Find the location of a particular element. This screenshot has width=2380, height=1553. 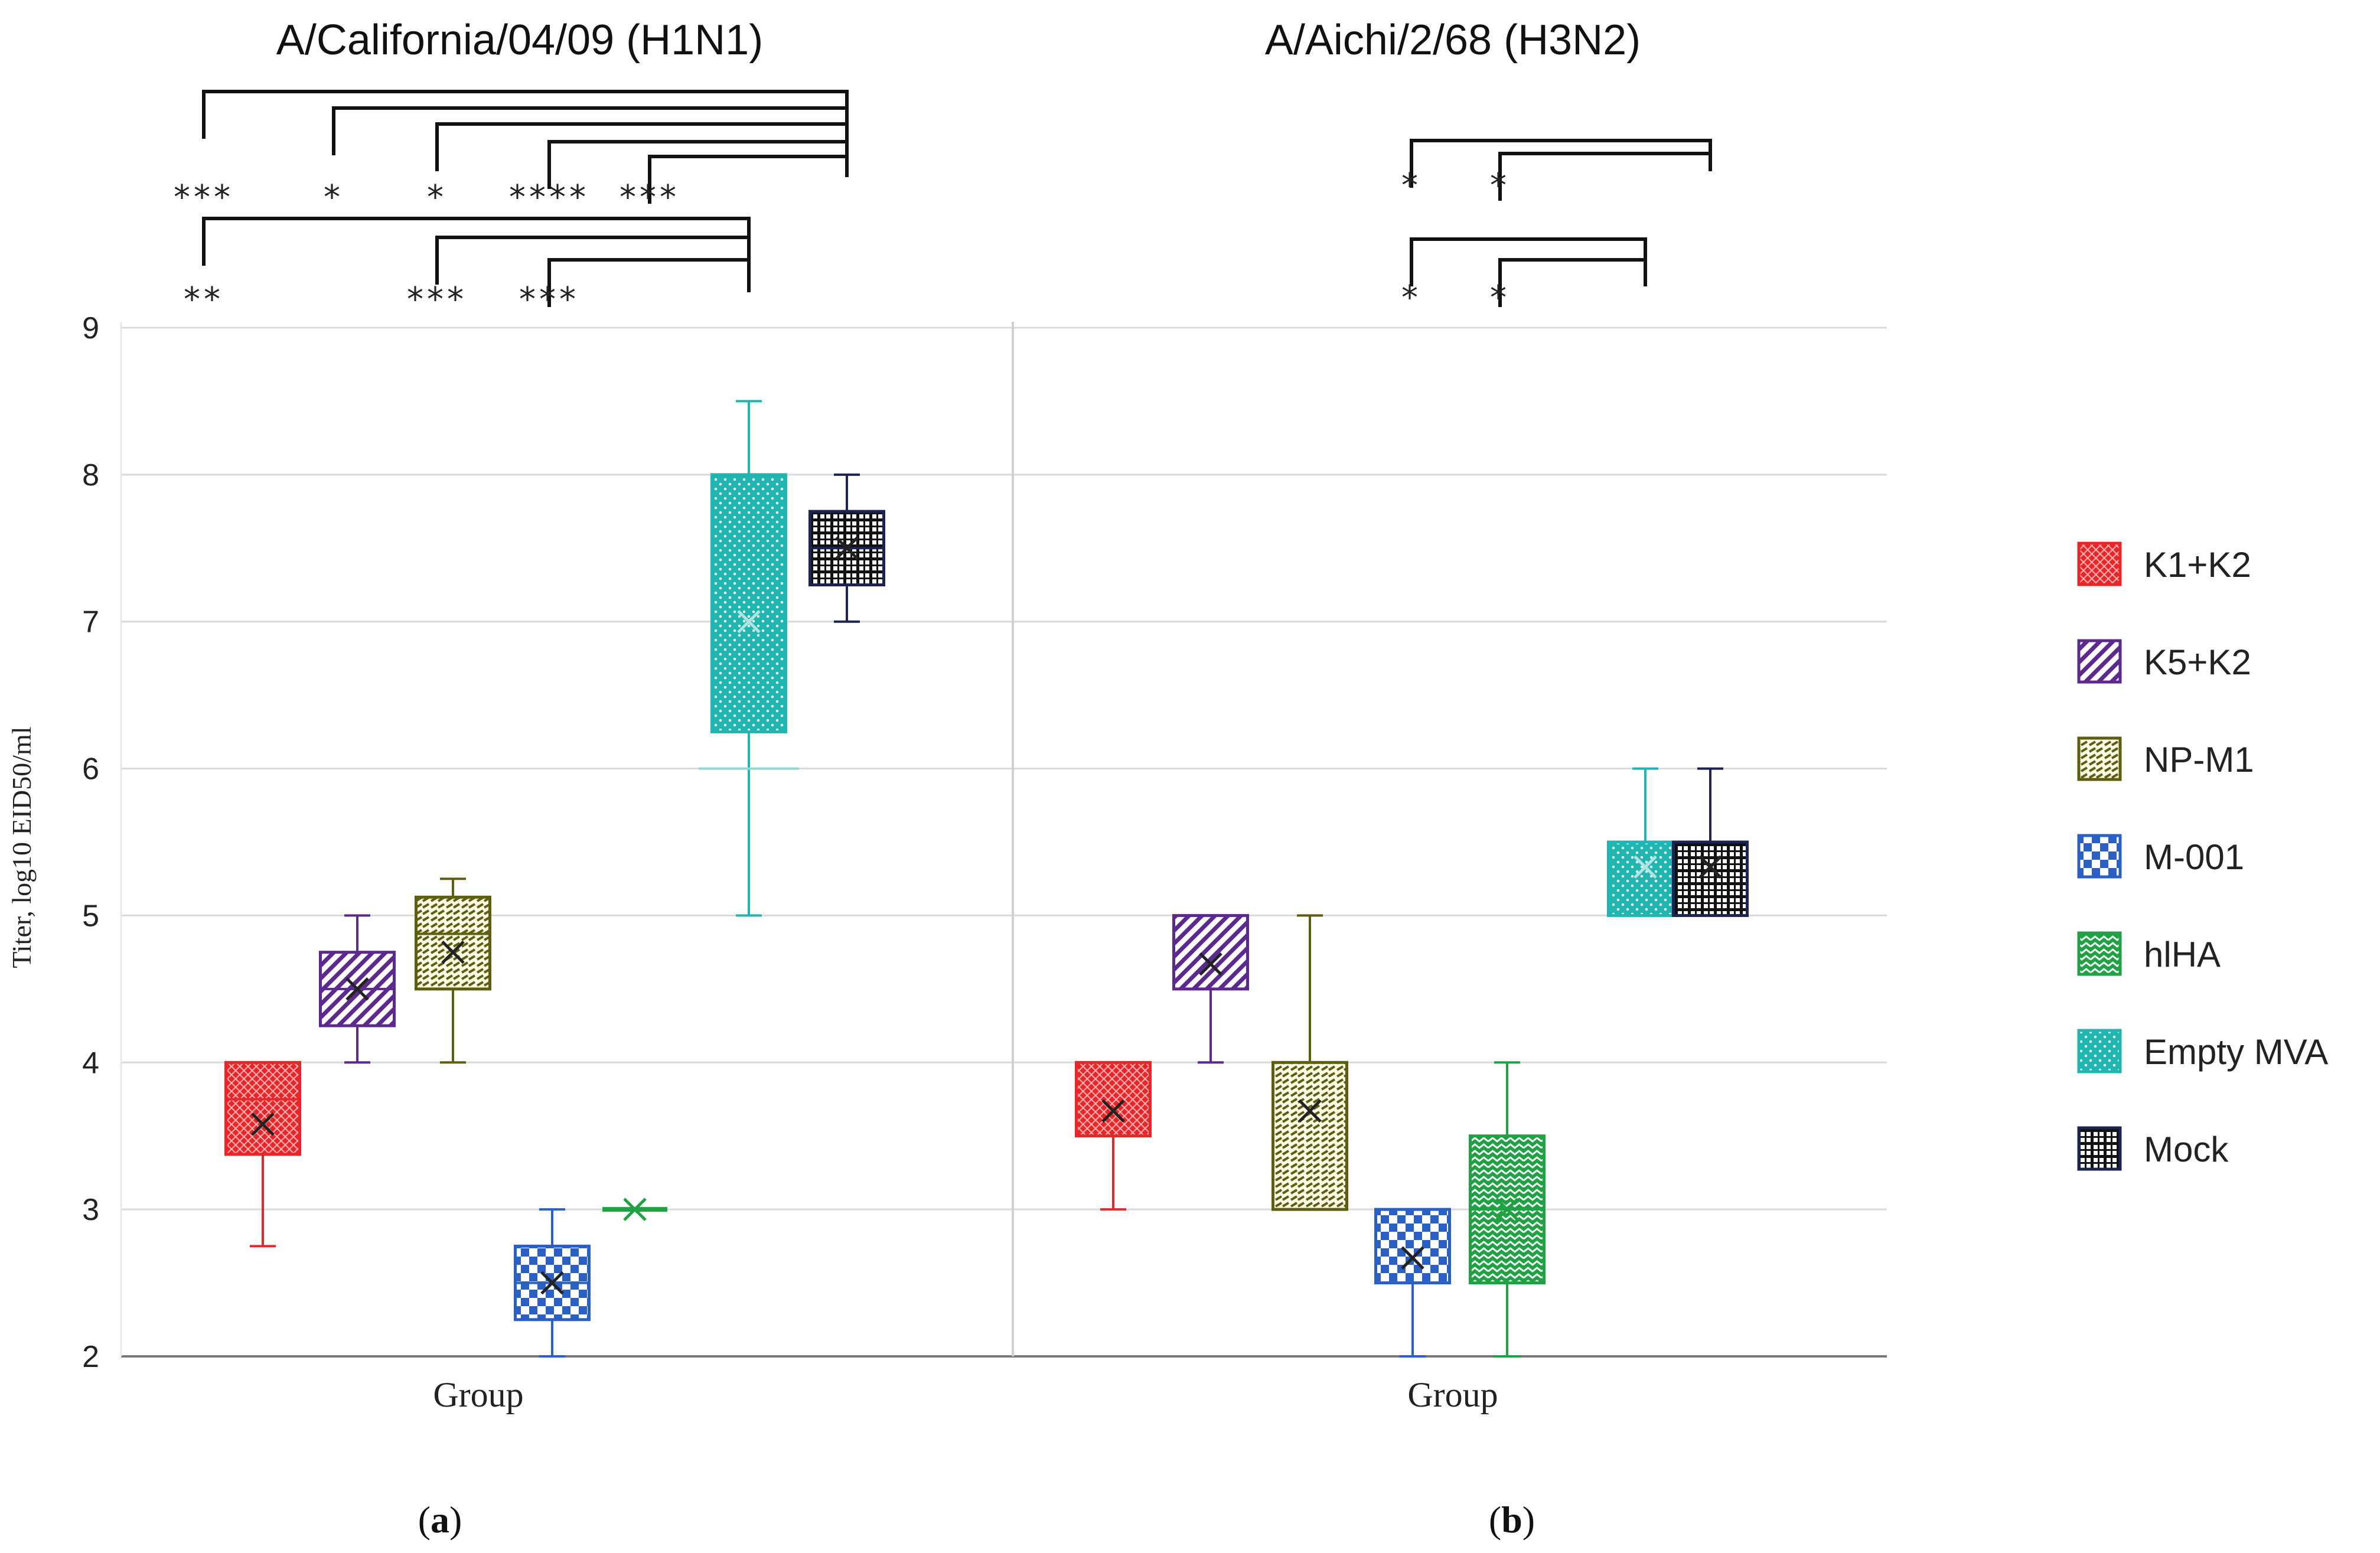

panel-a-np-m1-mean-marker is located at coordinates (453, 952).